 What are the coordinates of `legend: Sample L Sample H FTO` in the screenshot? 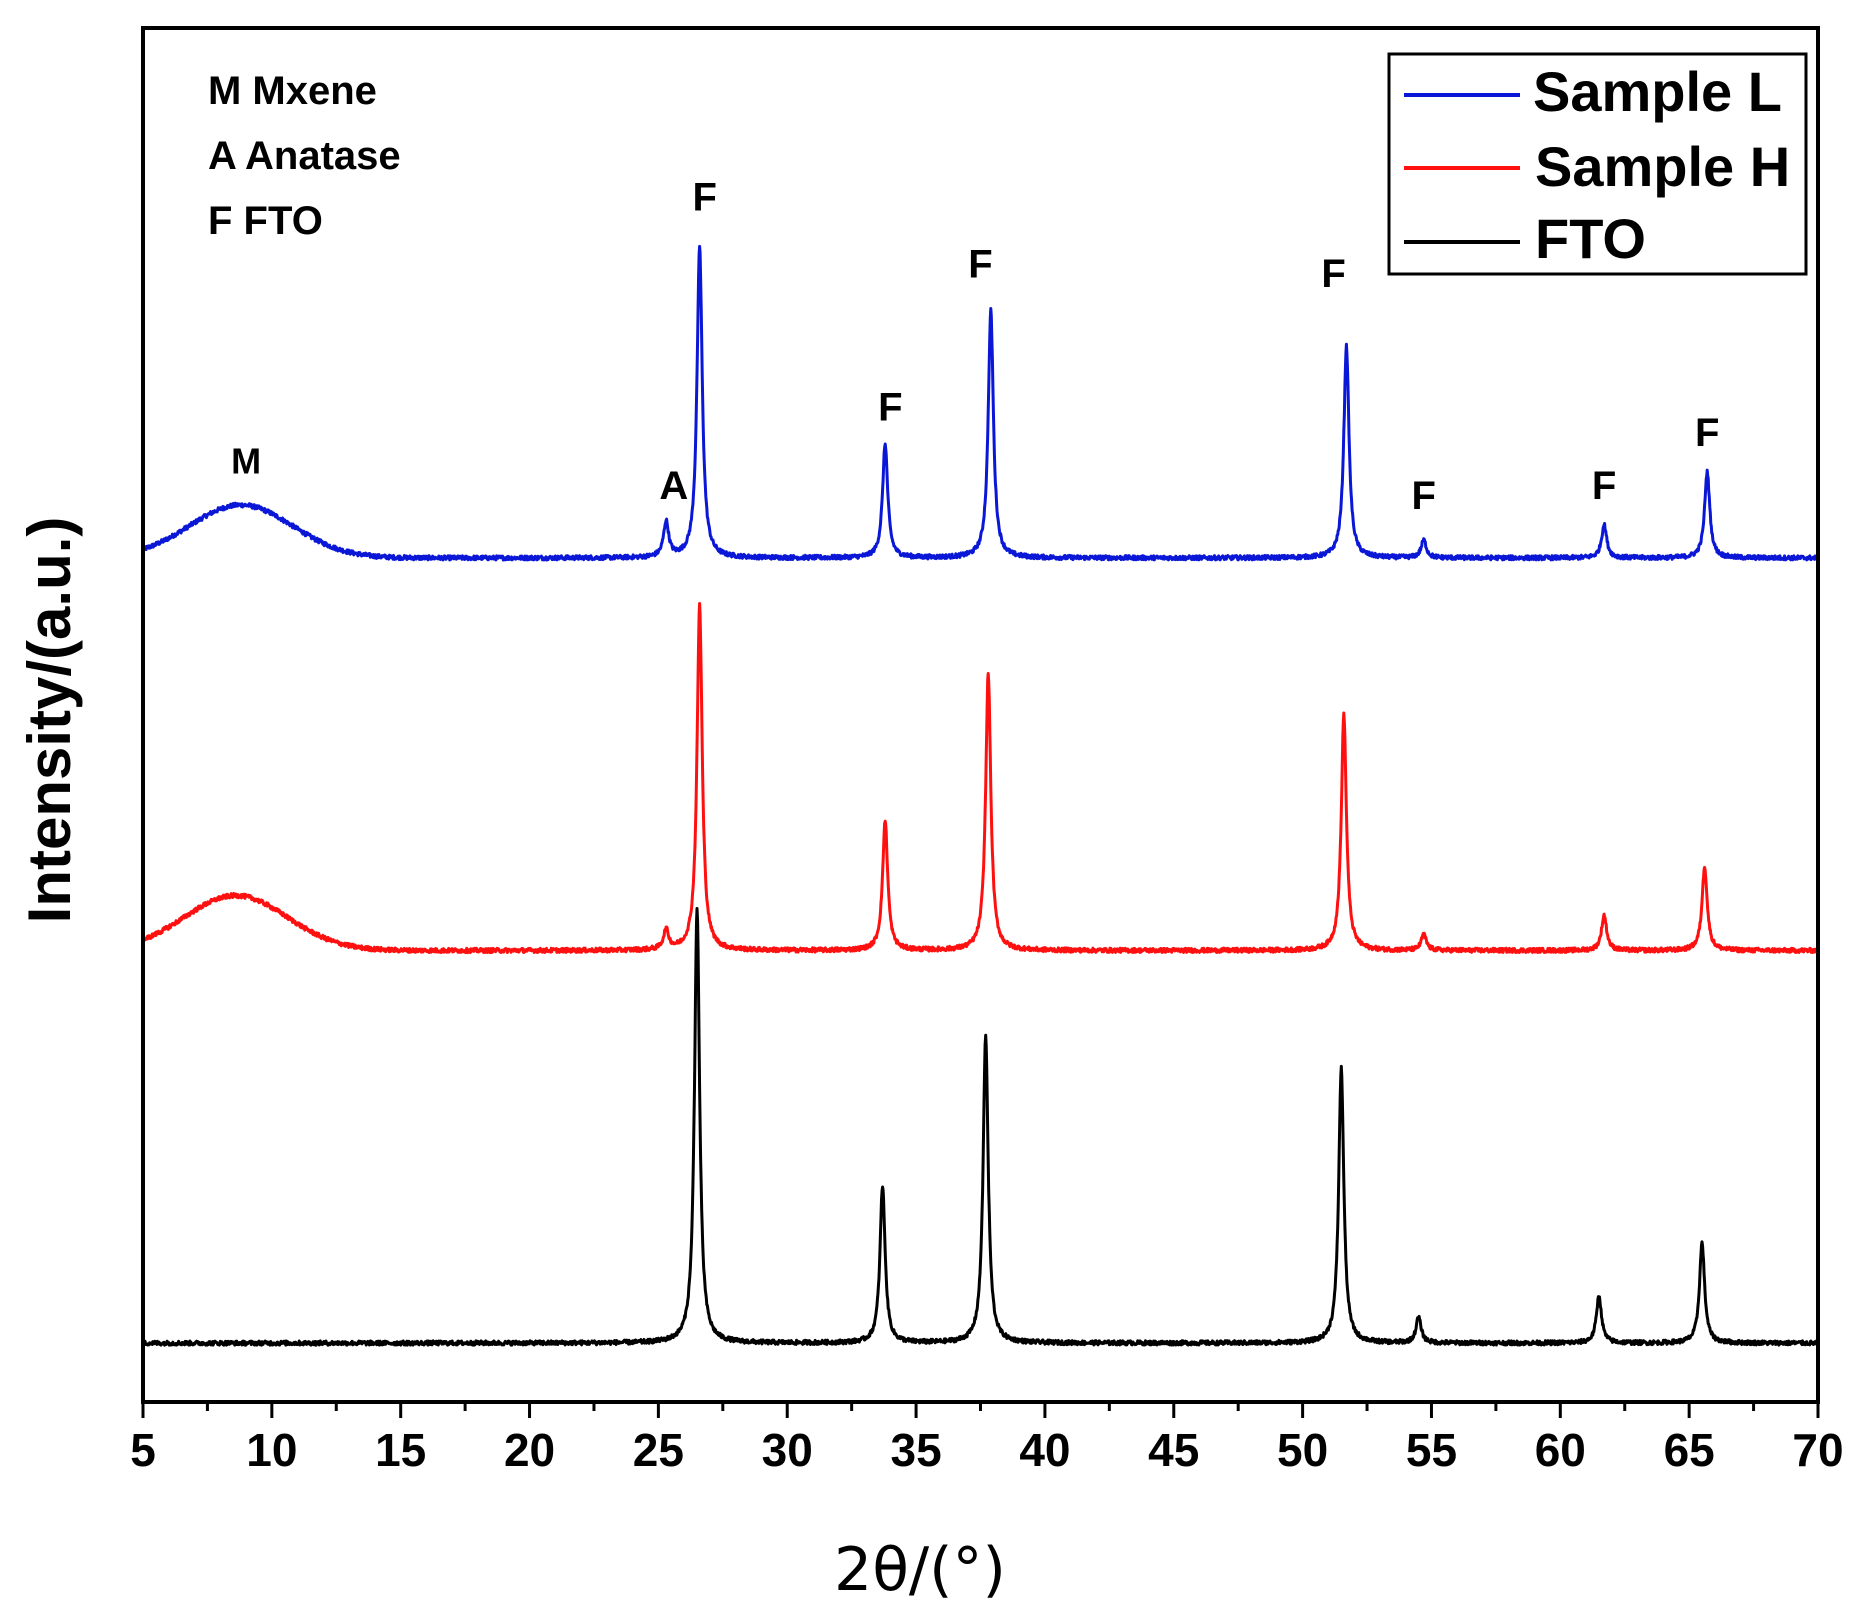 It's located at (1597, 164).